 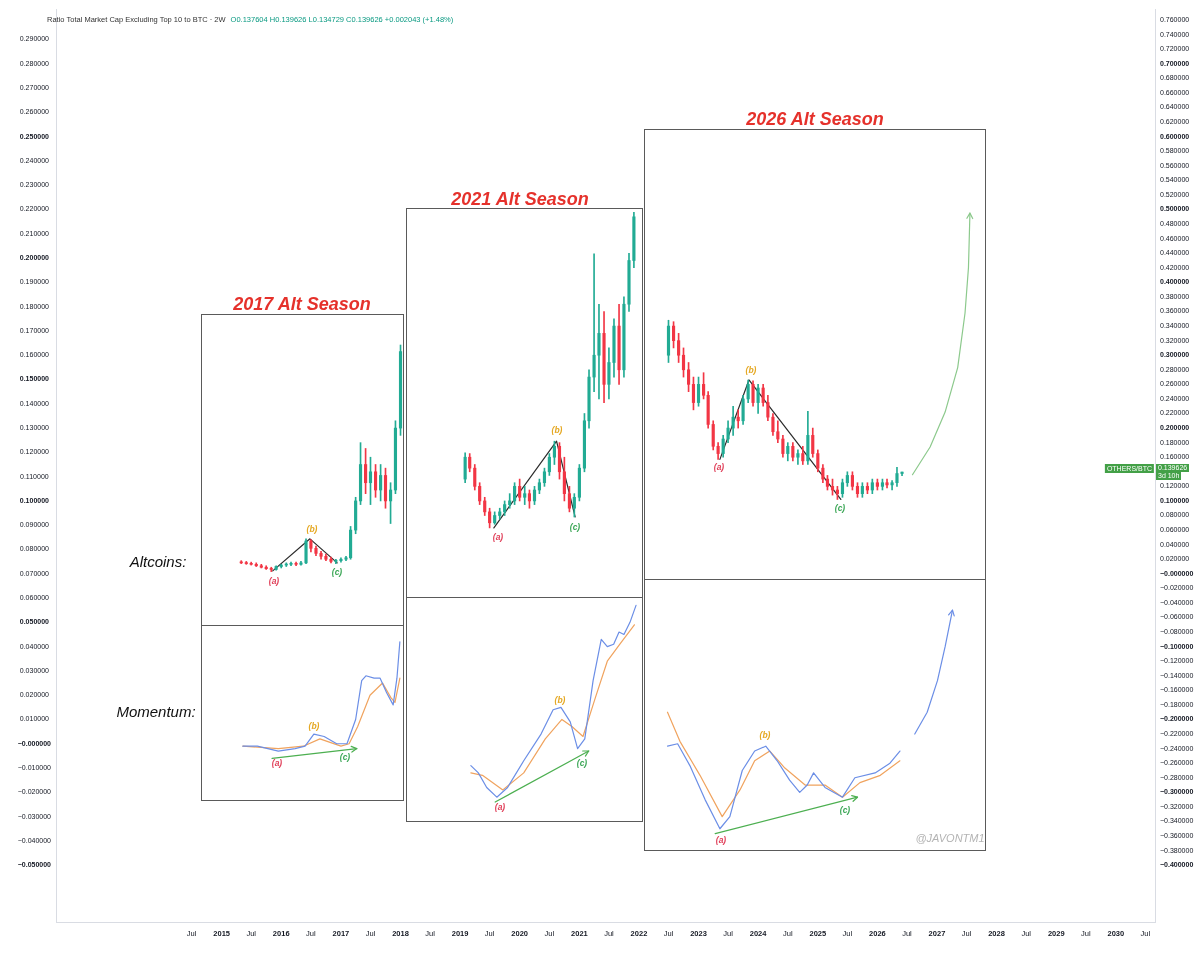 What do you see at coordinates (520, 199) in the screenshot?
I see `annotation: 2021 Alt Season` at bounding box center [520, 199].